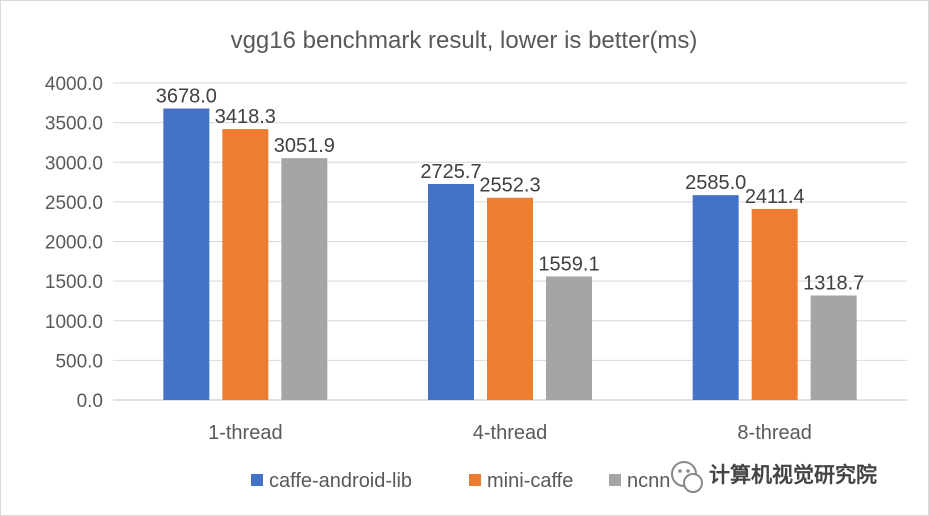  Describe the element at coordinates (530, 481) in the screenshot. I see `legend-entry: mini-caffe` at that location.